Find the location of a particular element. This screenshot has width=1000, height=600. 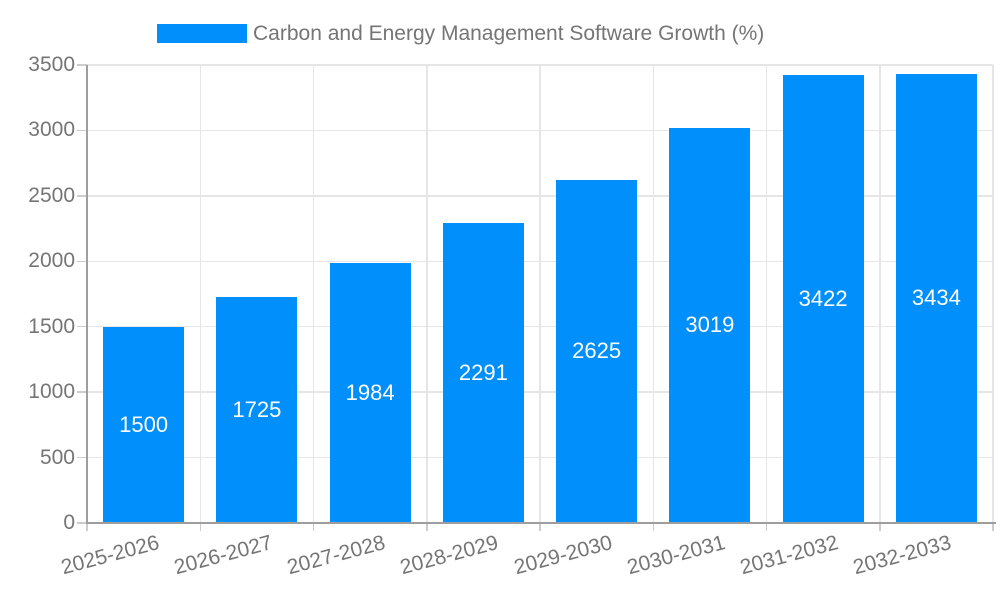

y-axis-tick-label: 1500 is located at coordinates (51, 326).